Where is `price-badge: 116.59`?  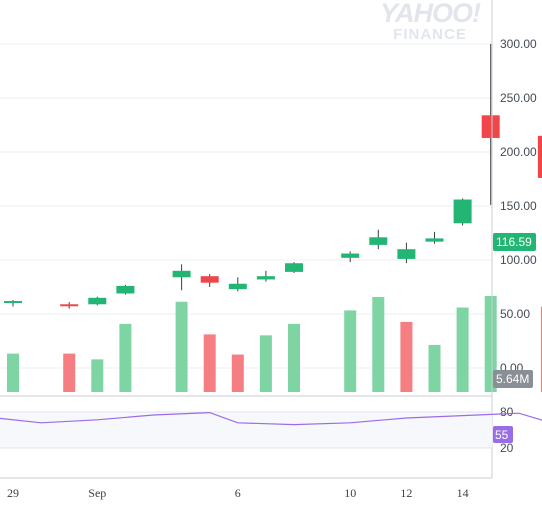
price-badge: 116.59 is located at coordinates (514, 242).